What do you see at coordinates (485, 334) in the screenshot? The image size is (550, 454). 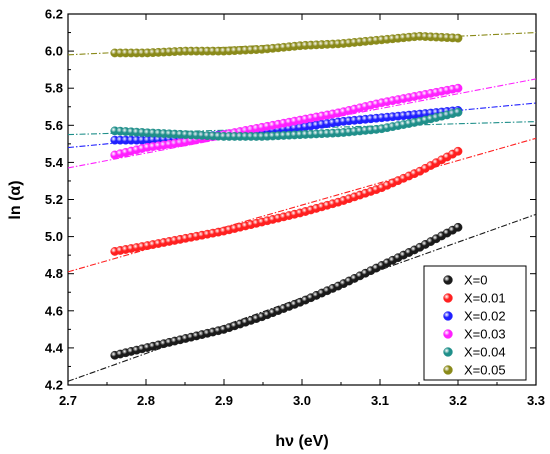 I see `legend-label: X=0.03` at bounding box center [485, 334].